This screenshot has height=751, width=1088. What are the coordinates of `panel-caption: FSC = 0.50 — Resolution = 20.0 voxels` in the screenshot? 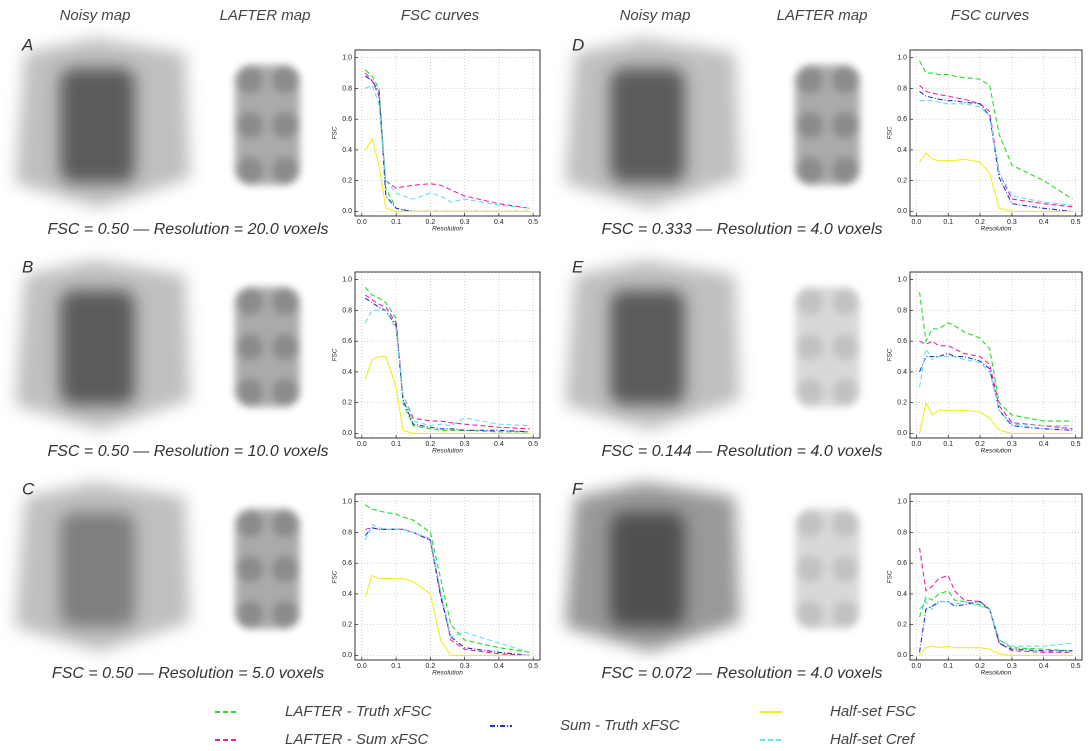 It's located at (187, 229).